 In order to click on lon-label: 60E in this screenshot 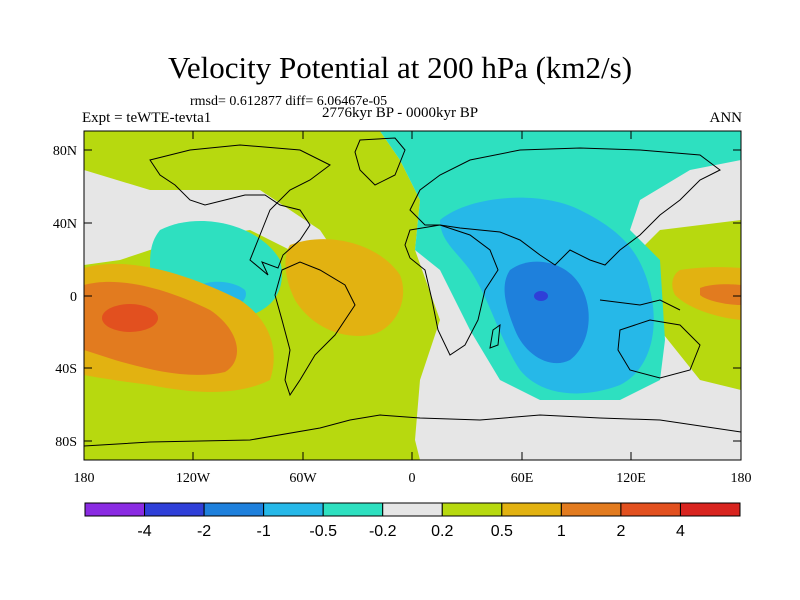, I will do `click(522, 478)`.